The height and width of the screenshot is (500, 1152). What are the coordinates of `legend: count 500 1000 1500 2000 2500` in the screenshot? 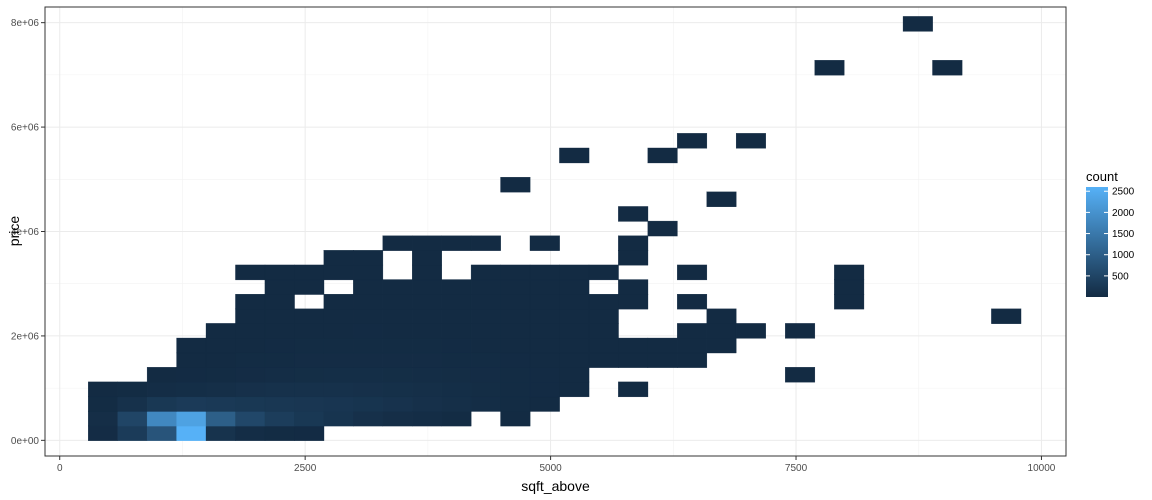 It's located at (1110, 233).